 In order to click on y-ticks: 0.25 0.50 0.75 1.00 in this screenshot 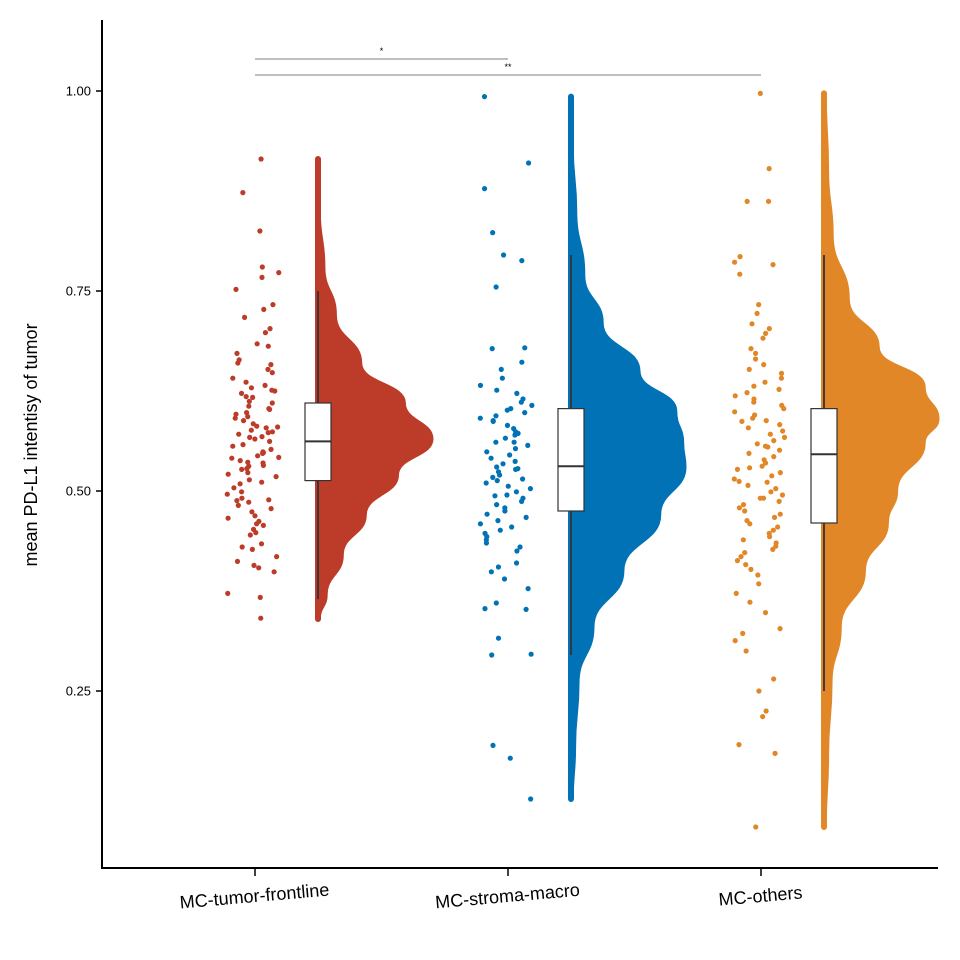, I will do `click(84, 391)`.